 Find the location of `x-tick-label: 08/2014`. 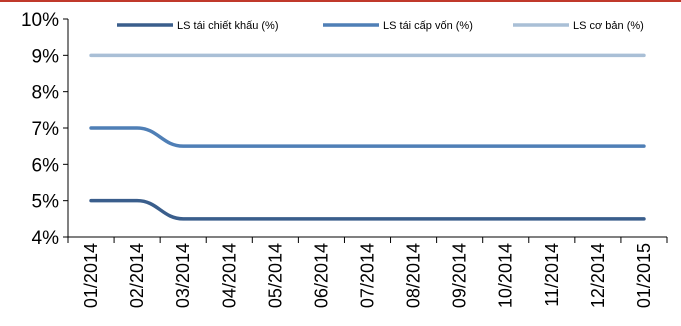

x-tick-label: 08/2014 is located at coordinates (414, 275).